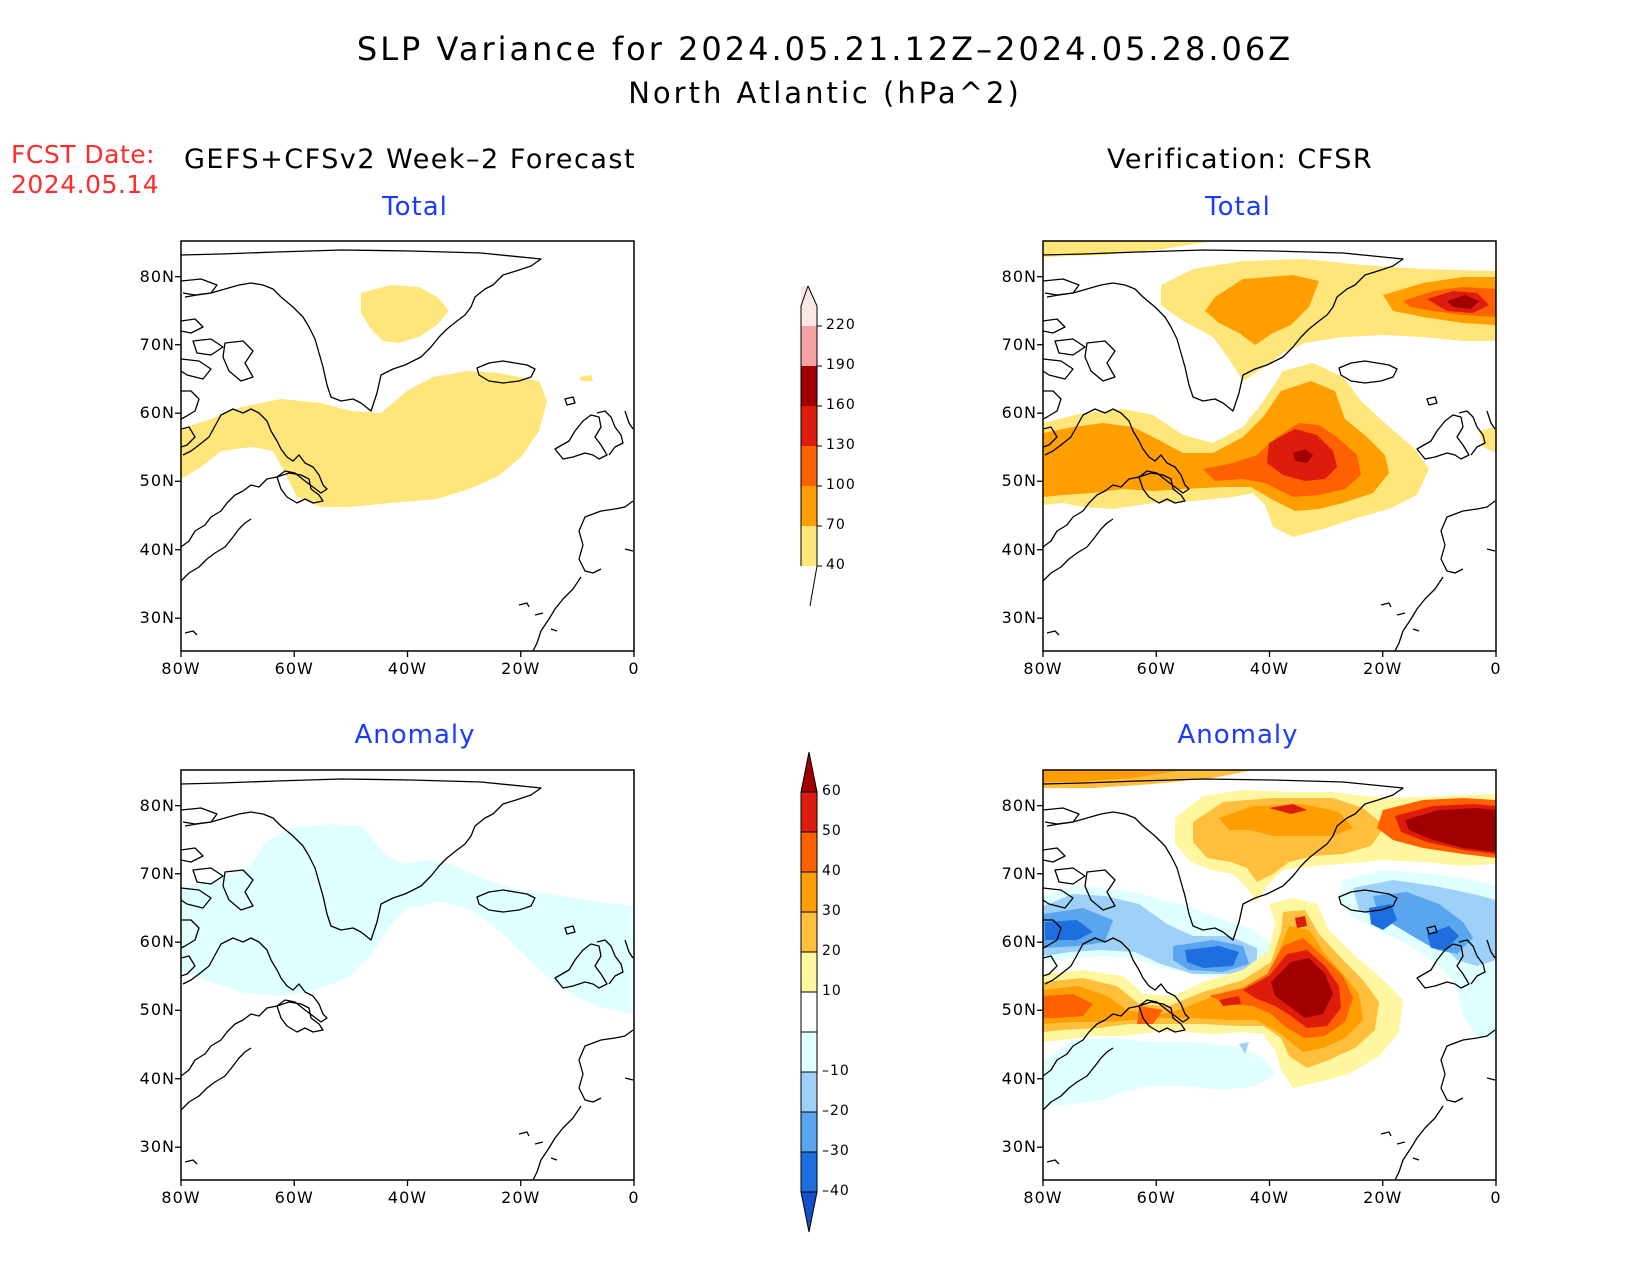 The height and width of the screenshot is (1275, 1650). Describe the element at coordinates (841, 325) in the screenshot. I see `cbar-total-label: 220` at that location.